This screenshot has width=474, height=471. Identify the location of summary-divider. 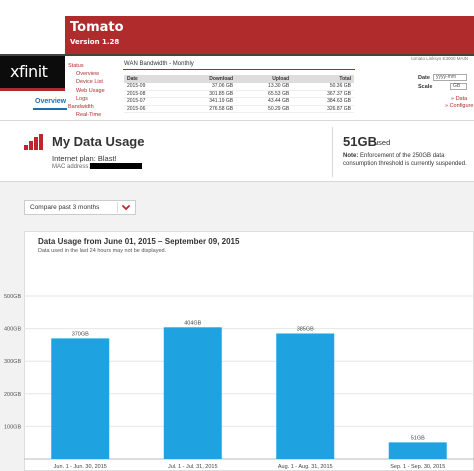
(332, 152).